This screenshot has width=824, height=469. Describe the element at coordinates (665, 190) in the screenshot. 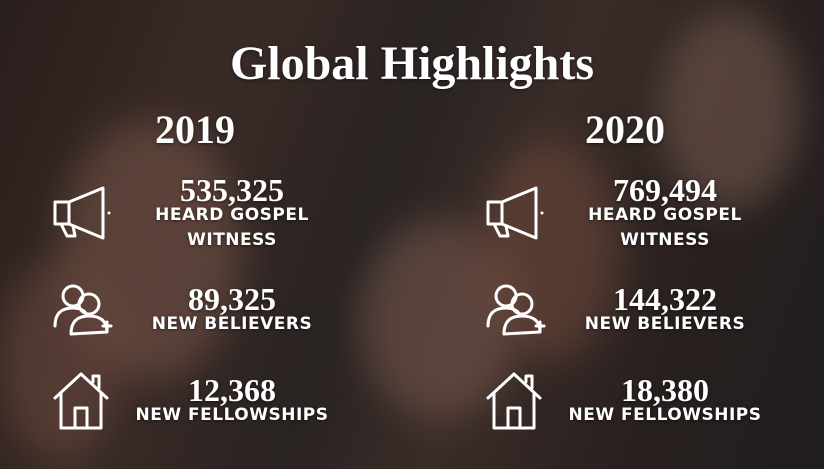

I see `stat-value: 769,494` at that location.